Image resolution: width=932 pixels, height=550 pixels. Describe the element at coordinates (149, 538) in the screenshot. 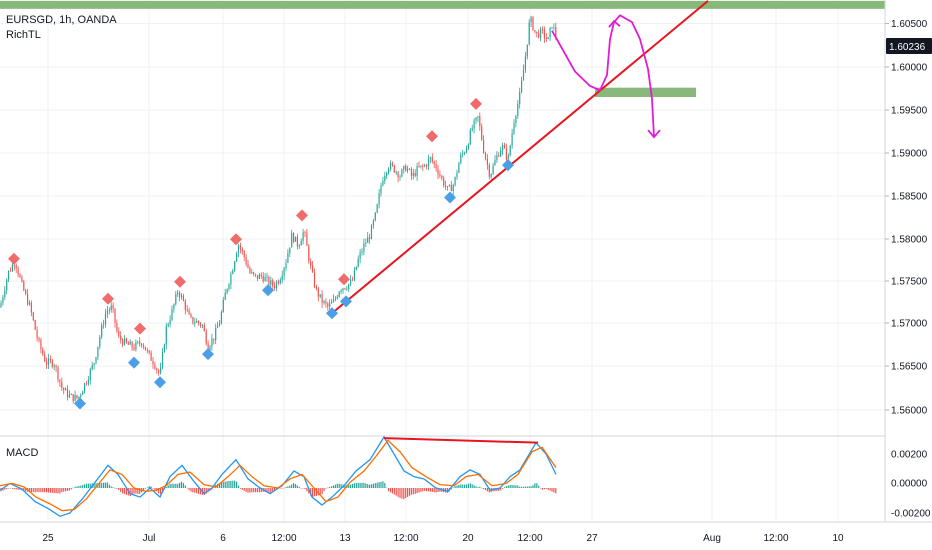

I see `time-tick-label: Jul` at that location.